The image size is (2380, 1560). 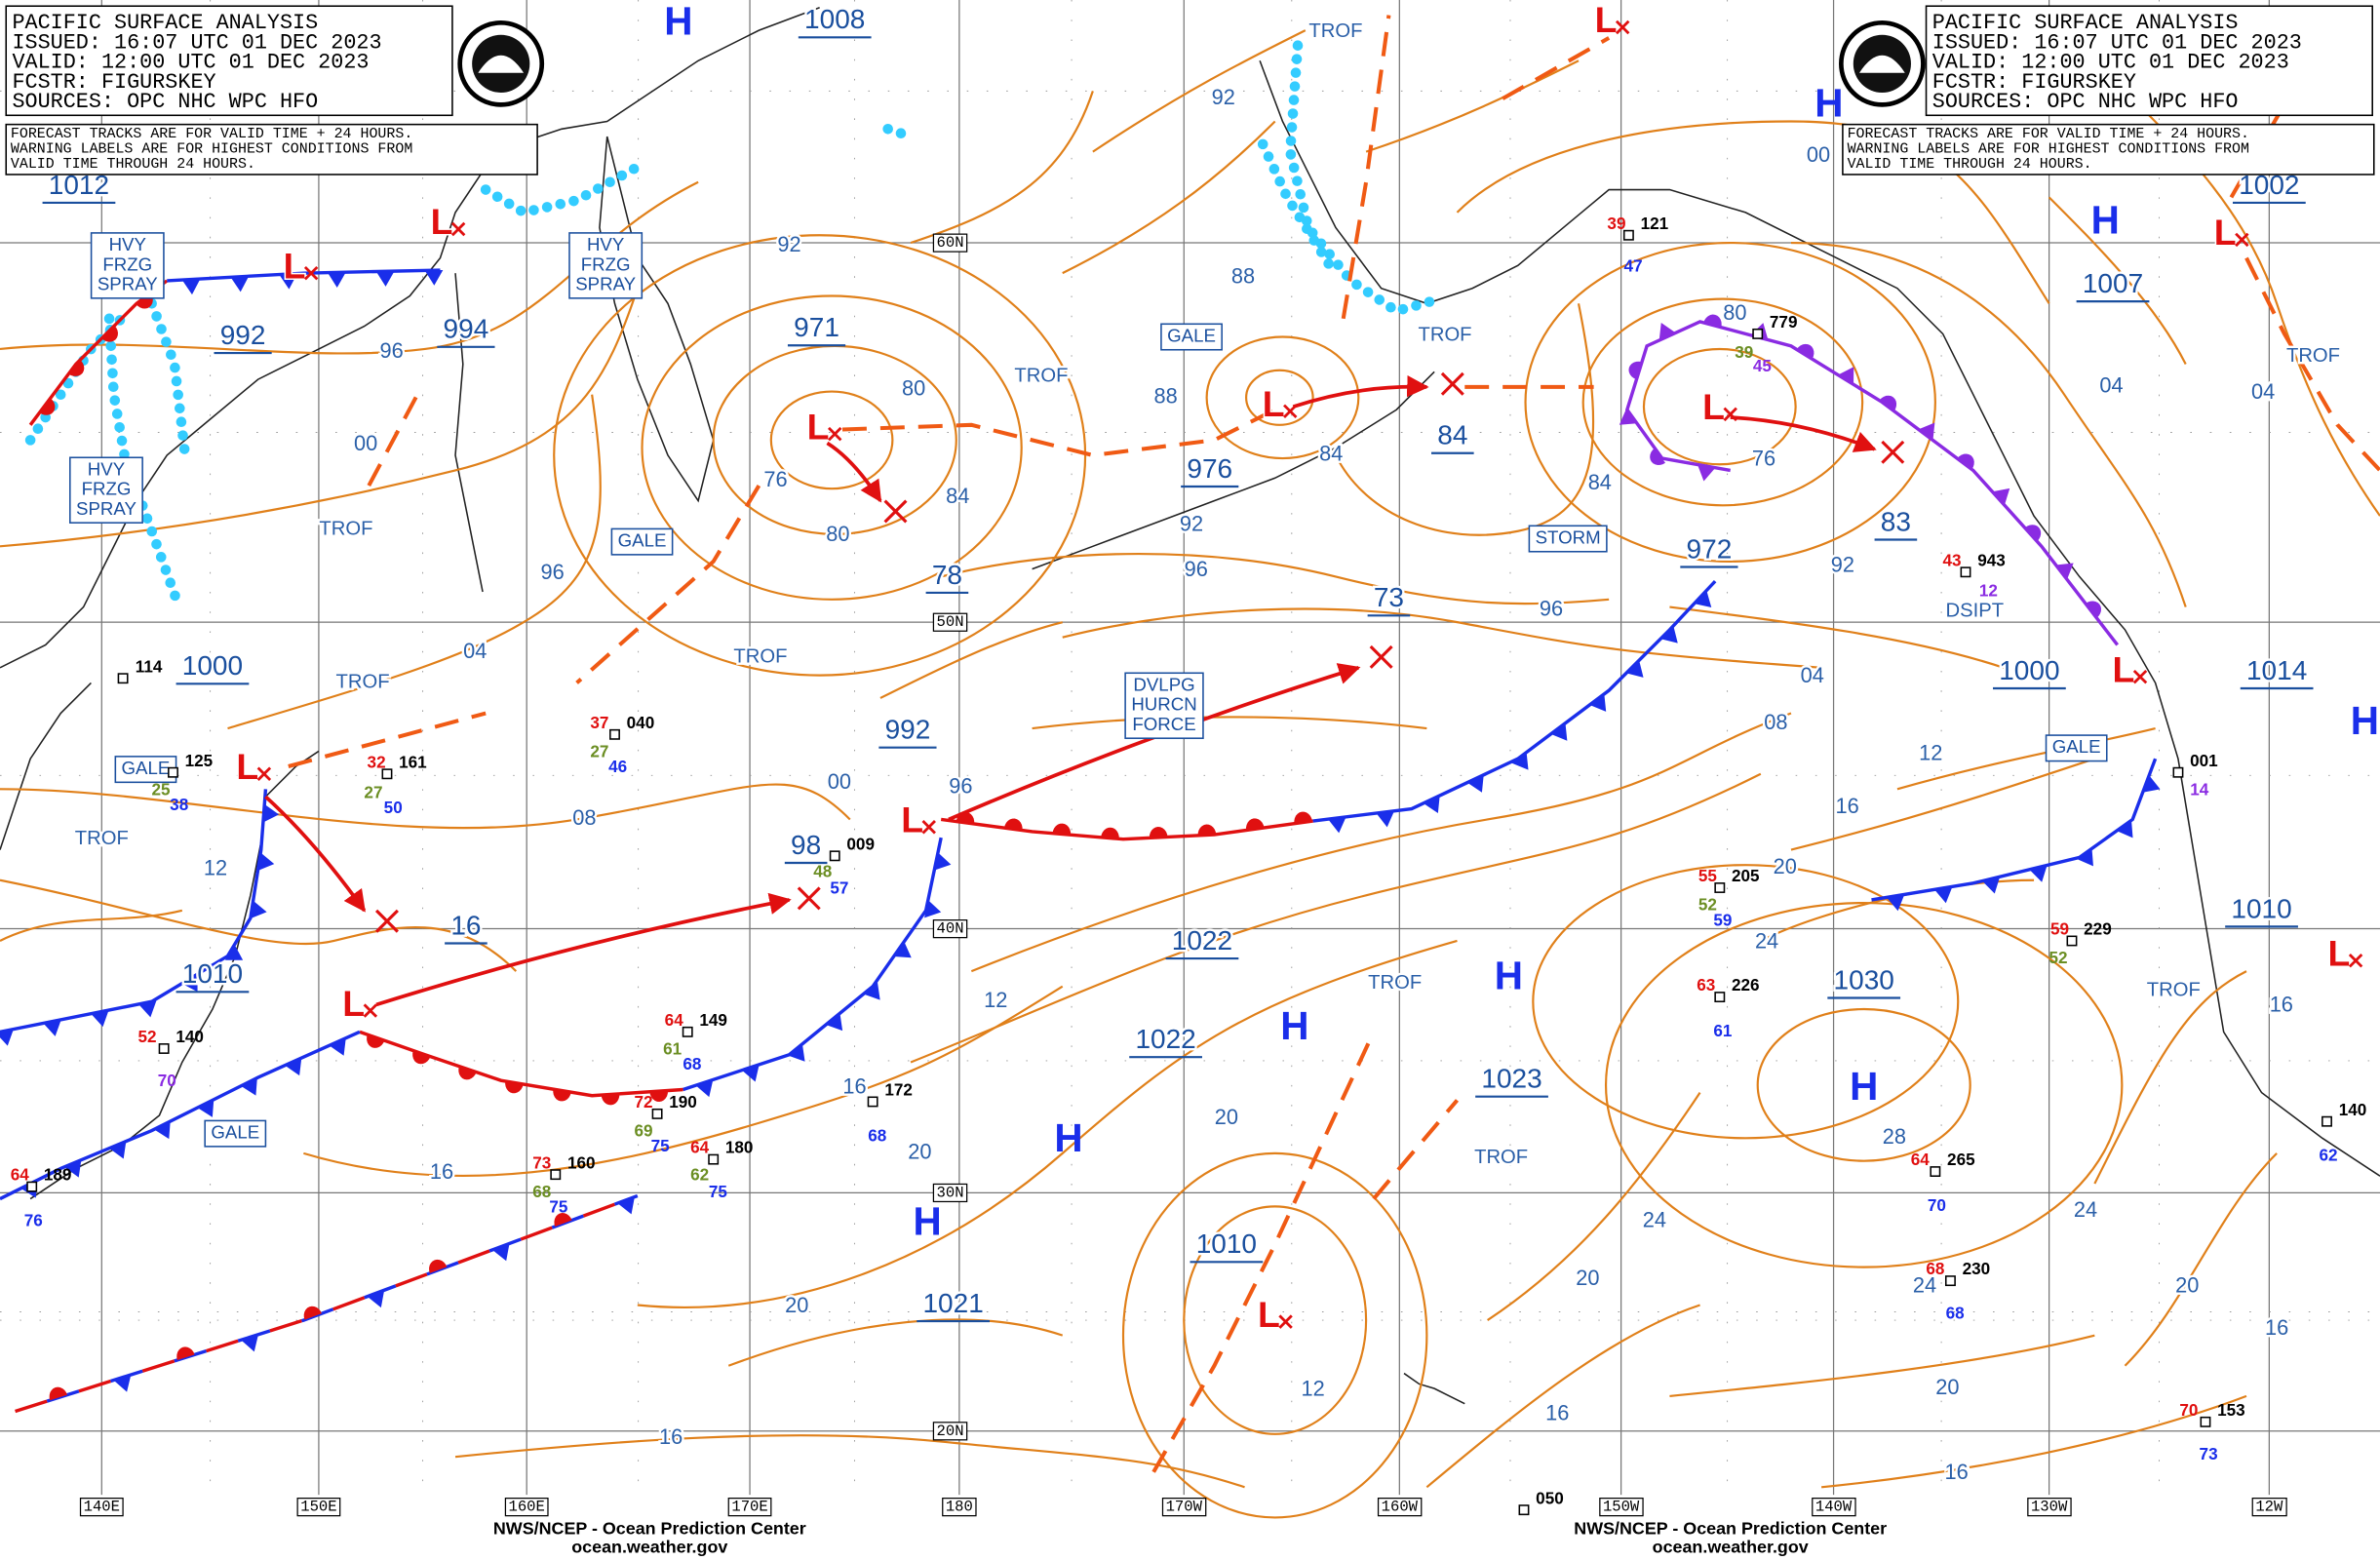 I want to click on station-value: 37, so click(x=599, y=723).